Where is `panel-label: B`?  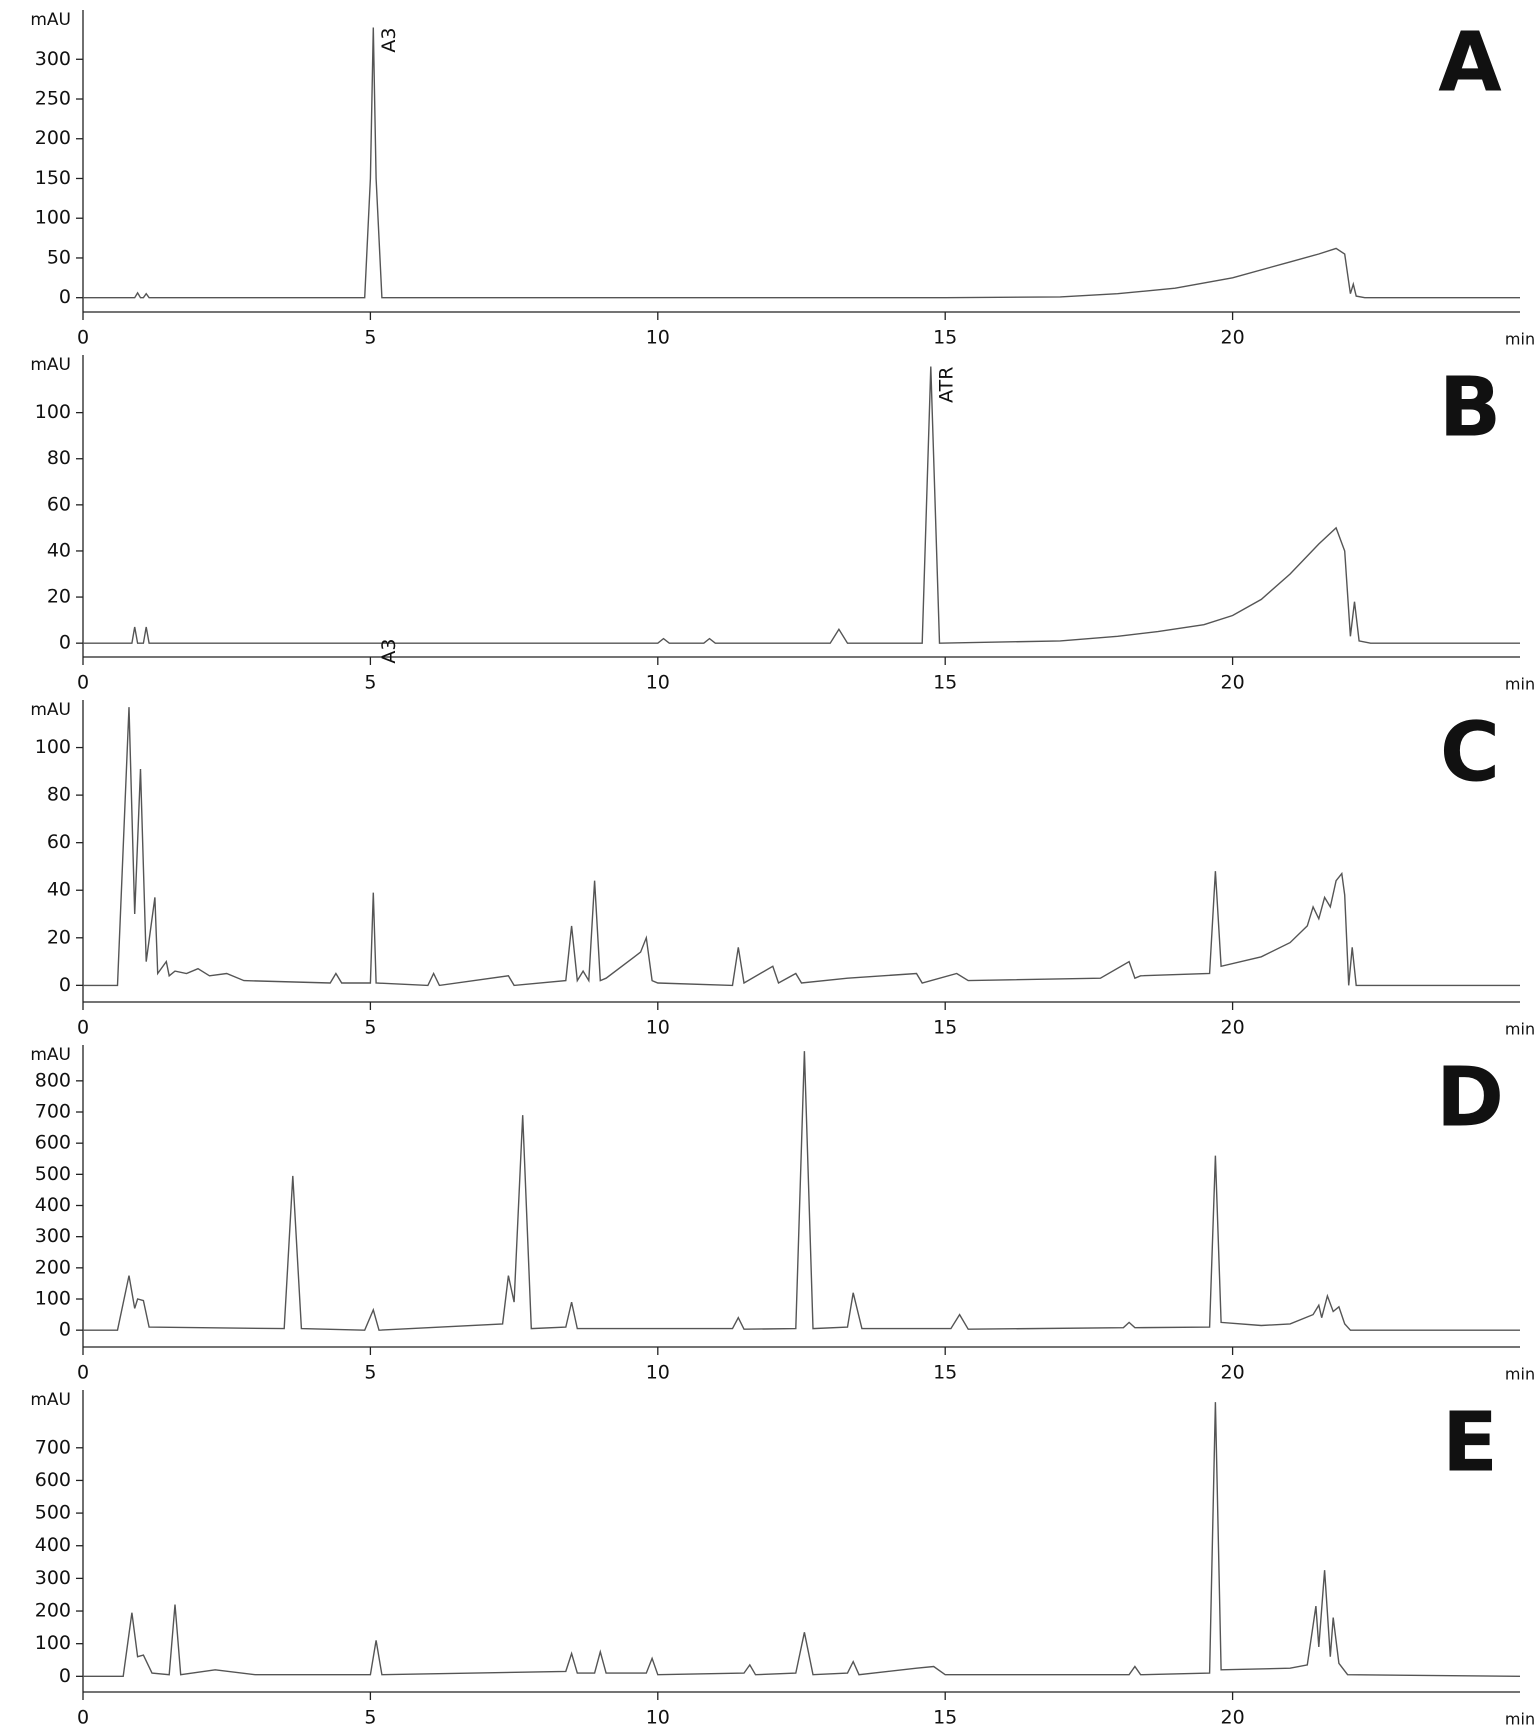 panel-label: B is located at coordinates (1470, 407).